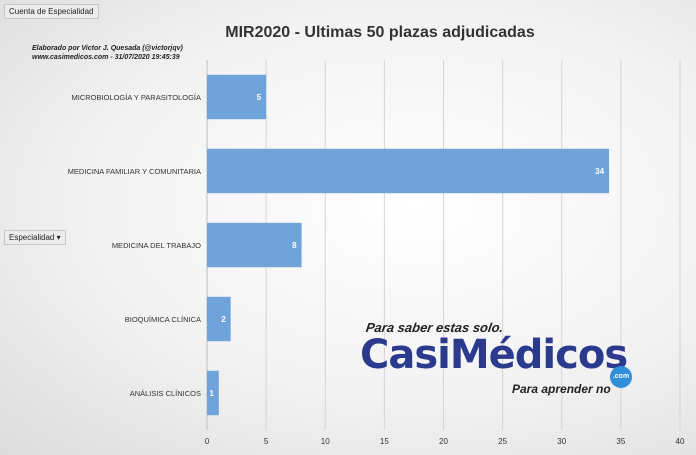 This screenshot has width=696, height=455. I want to click on x-tick-label: 20, so click(443, 441).